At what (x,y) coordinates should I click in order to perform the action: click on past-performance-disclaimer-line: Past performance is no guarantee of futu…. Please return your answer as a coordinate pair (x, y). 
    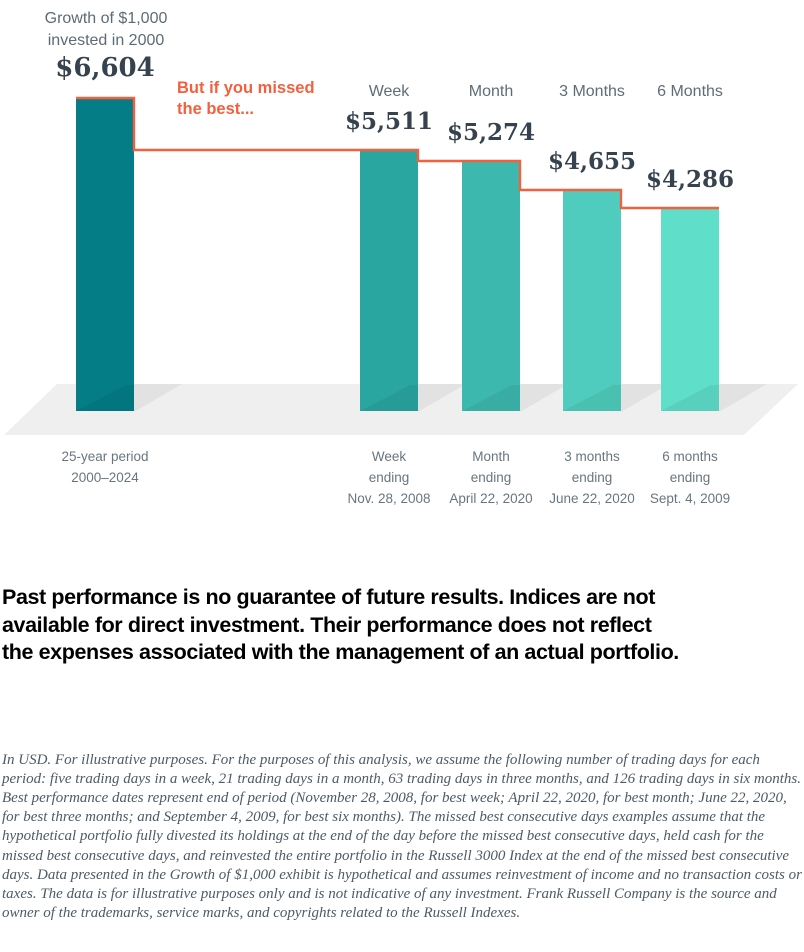
    Looking at the image, I should click on (329, 597).